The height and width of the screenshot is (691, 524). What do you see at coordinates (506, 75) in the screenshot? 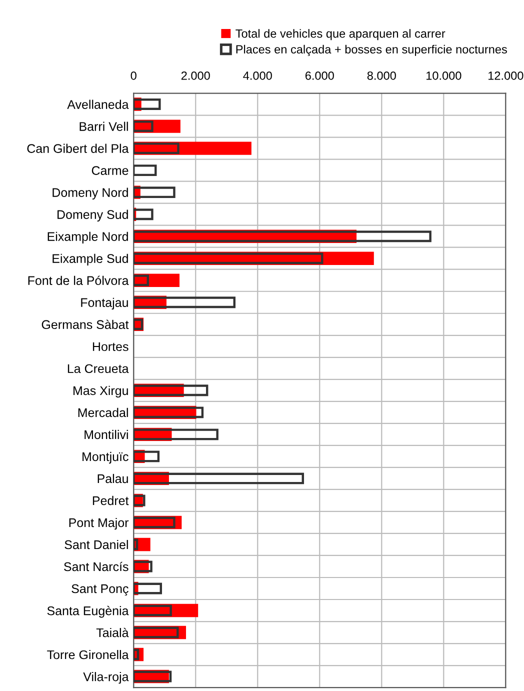
I see `x-tick-label: 12.000` at bounding box center [506, 75].